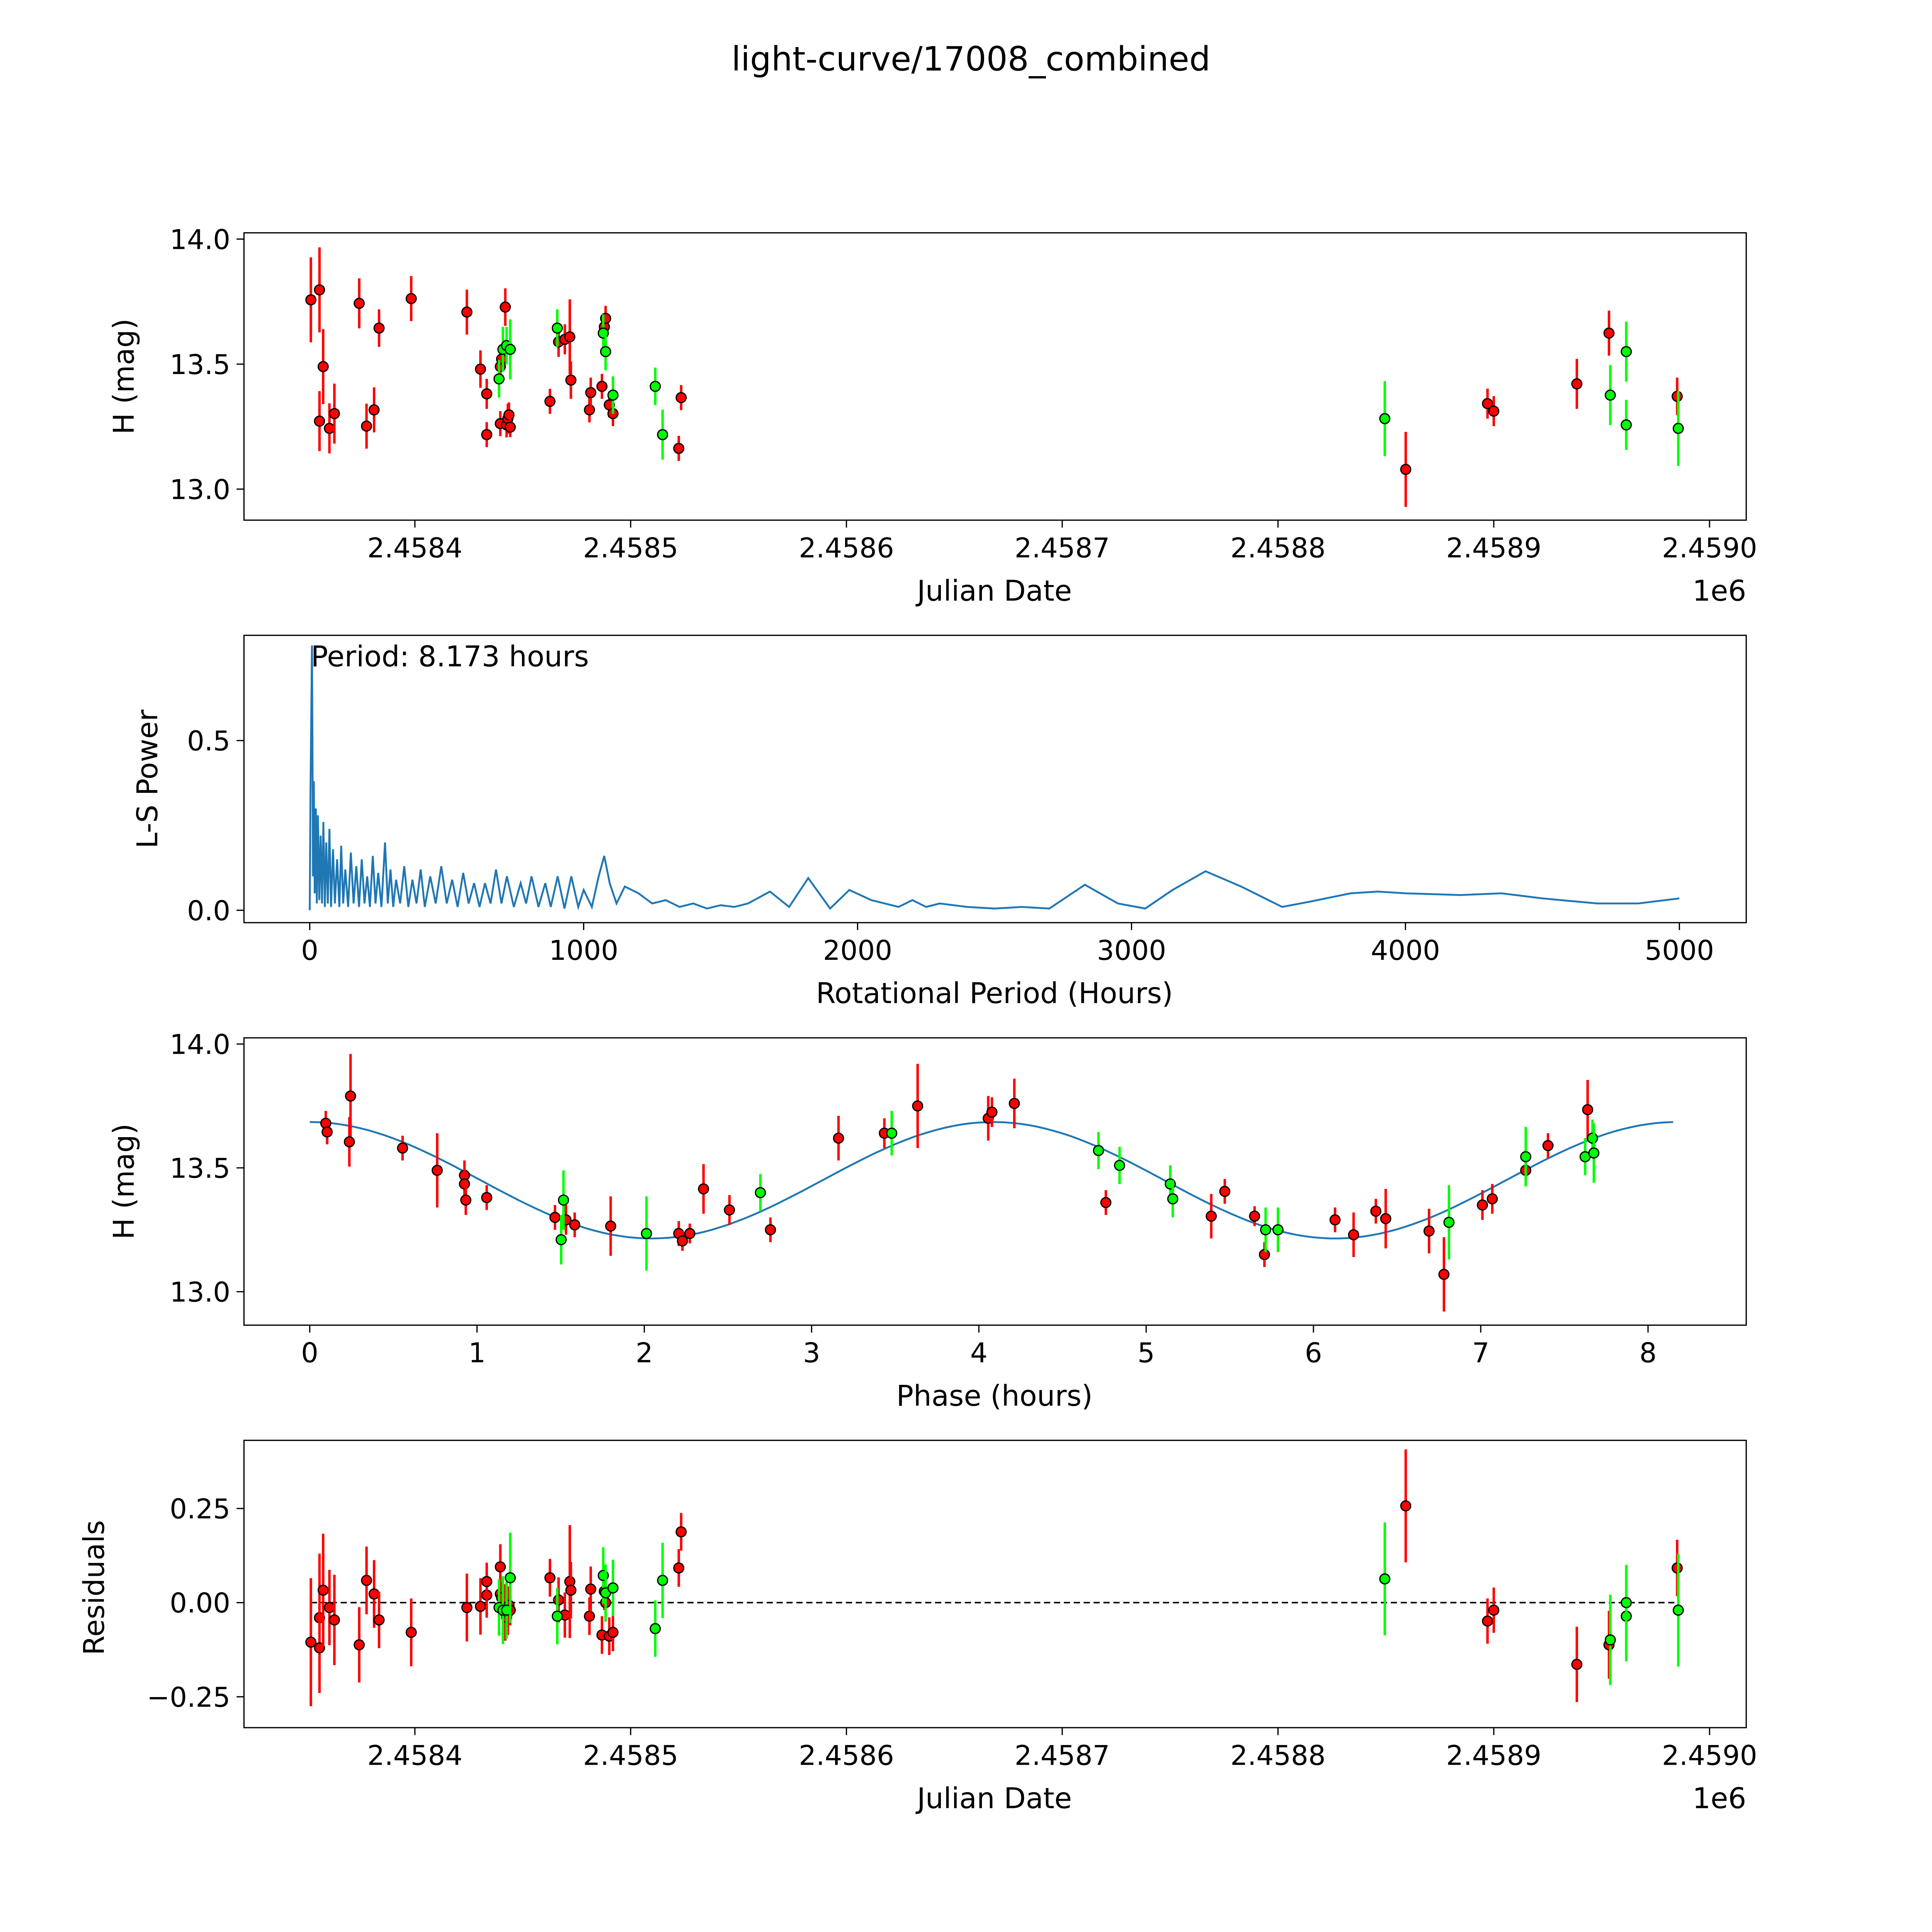 Image resolution: width=1932 pixels, height=1932 pixels. I want to click on residuals-xtick-label: 2.4586, so click(847, 1756).